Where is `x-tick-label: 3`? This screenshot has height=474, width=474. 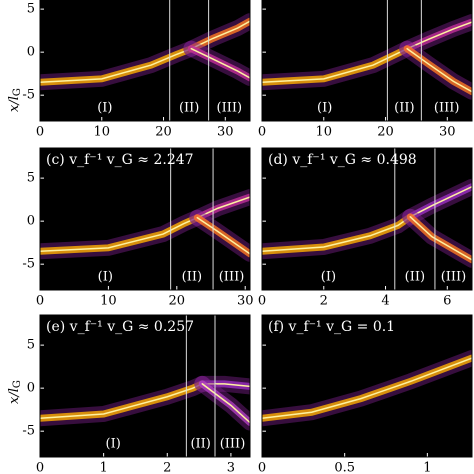 x-tick-label: 3 is located at coordinates (231, 467).